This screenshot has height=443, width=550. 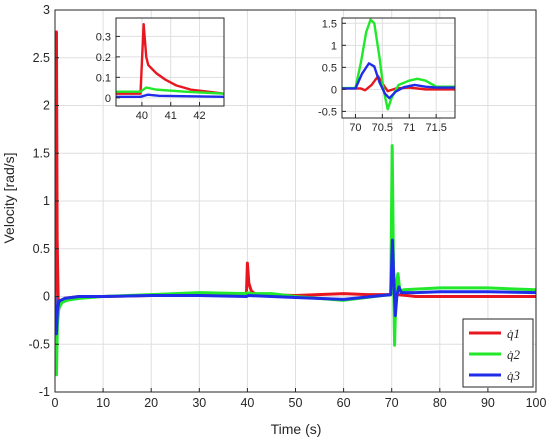 What do you see at coordinates (536, 403) in the screenshot?
I see `x-tick-label: 100` at bounding box center [536, 403].